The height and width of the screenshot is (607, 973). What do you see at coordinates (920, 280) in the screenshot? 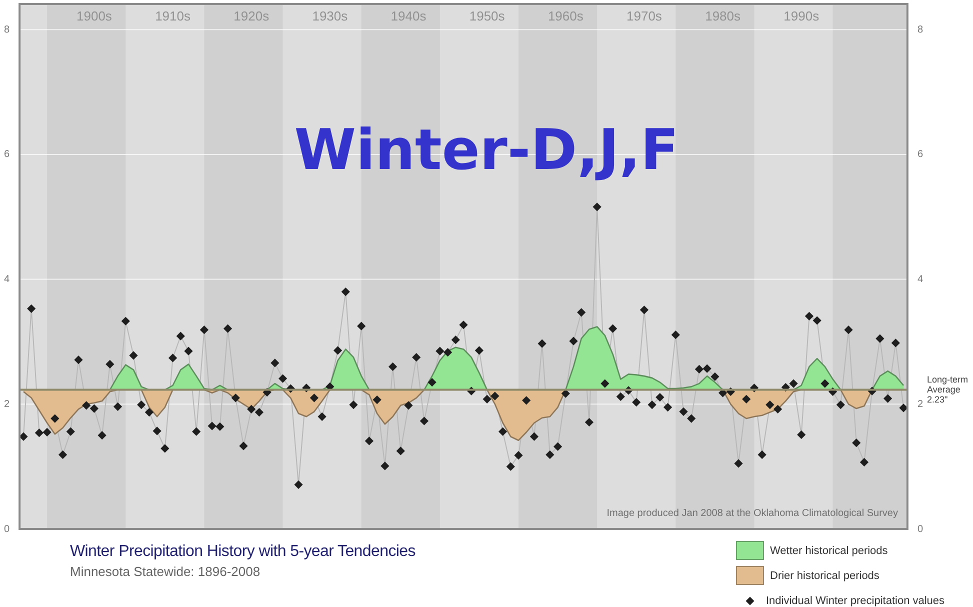
I see `y2-tick-label: 4` at bounding box center [920, 280].